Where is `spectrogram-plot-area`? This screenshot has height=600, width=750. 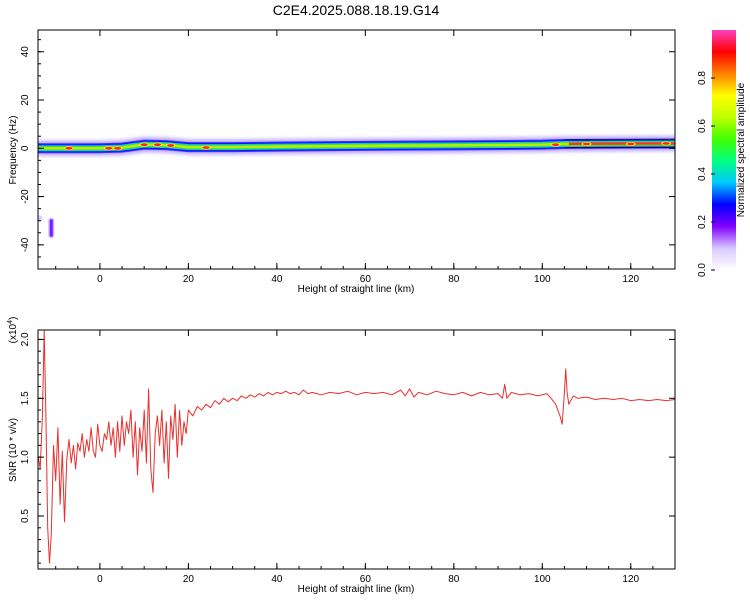 spectrogram-plot-area is located at coordinates (356, 186).